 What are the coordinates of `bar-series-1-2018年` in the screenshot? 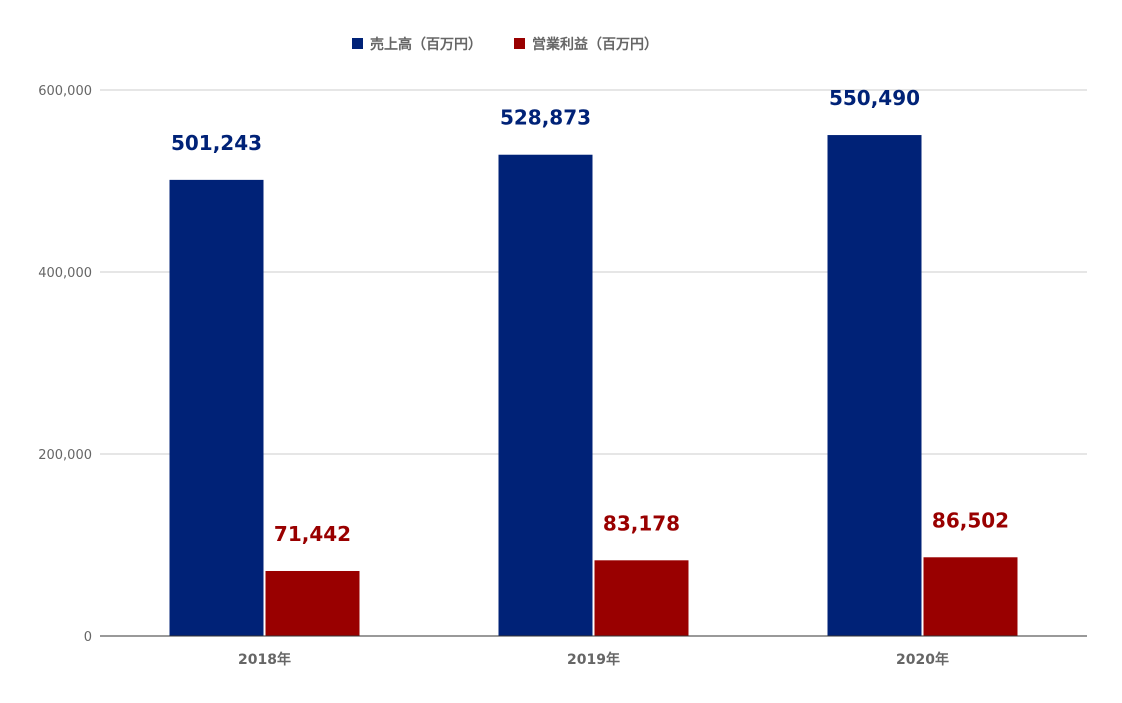 It's located at (312, 603).